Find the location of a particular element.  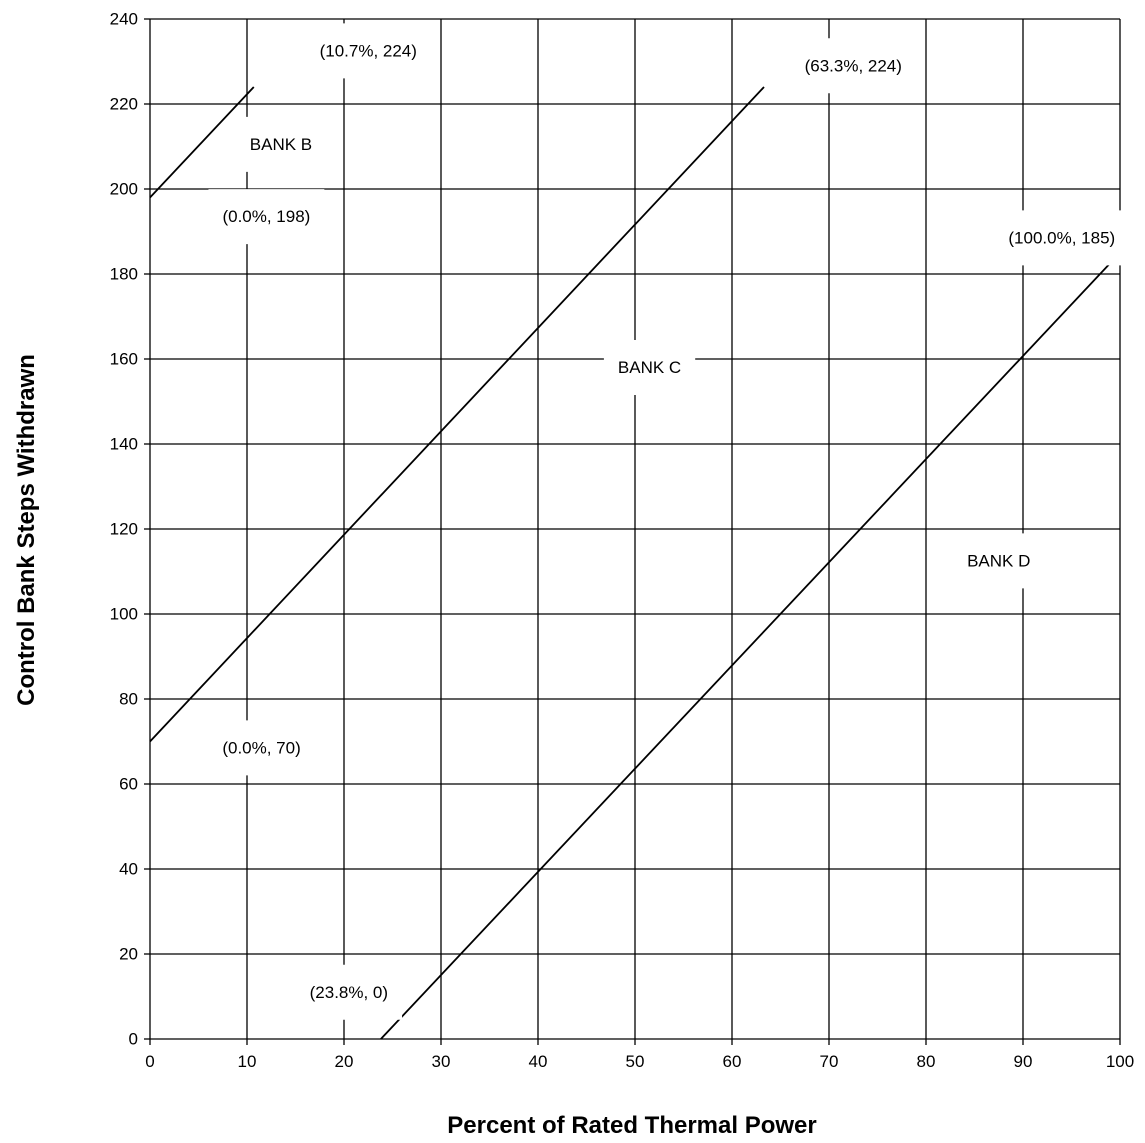

x-tick-label-10: 10 is located at coordinates (247, 1061).